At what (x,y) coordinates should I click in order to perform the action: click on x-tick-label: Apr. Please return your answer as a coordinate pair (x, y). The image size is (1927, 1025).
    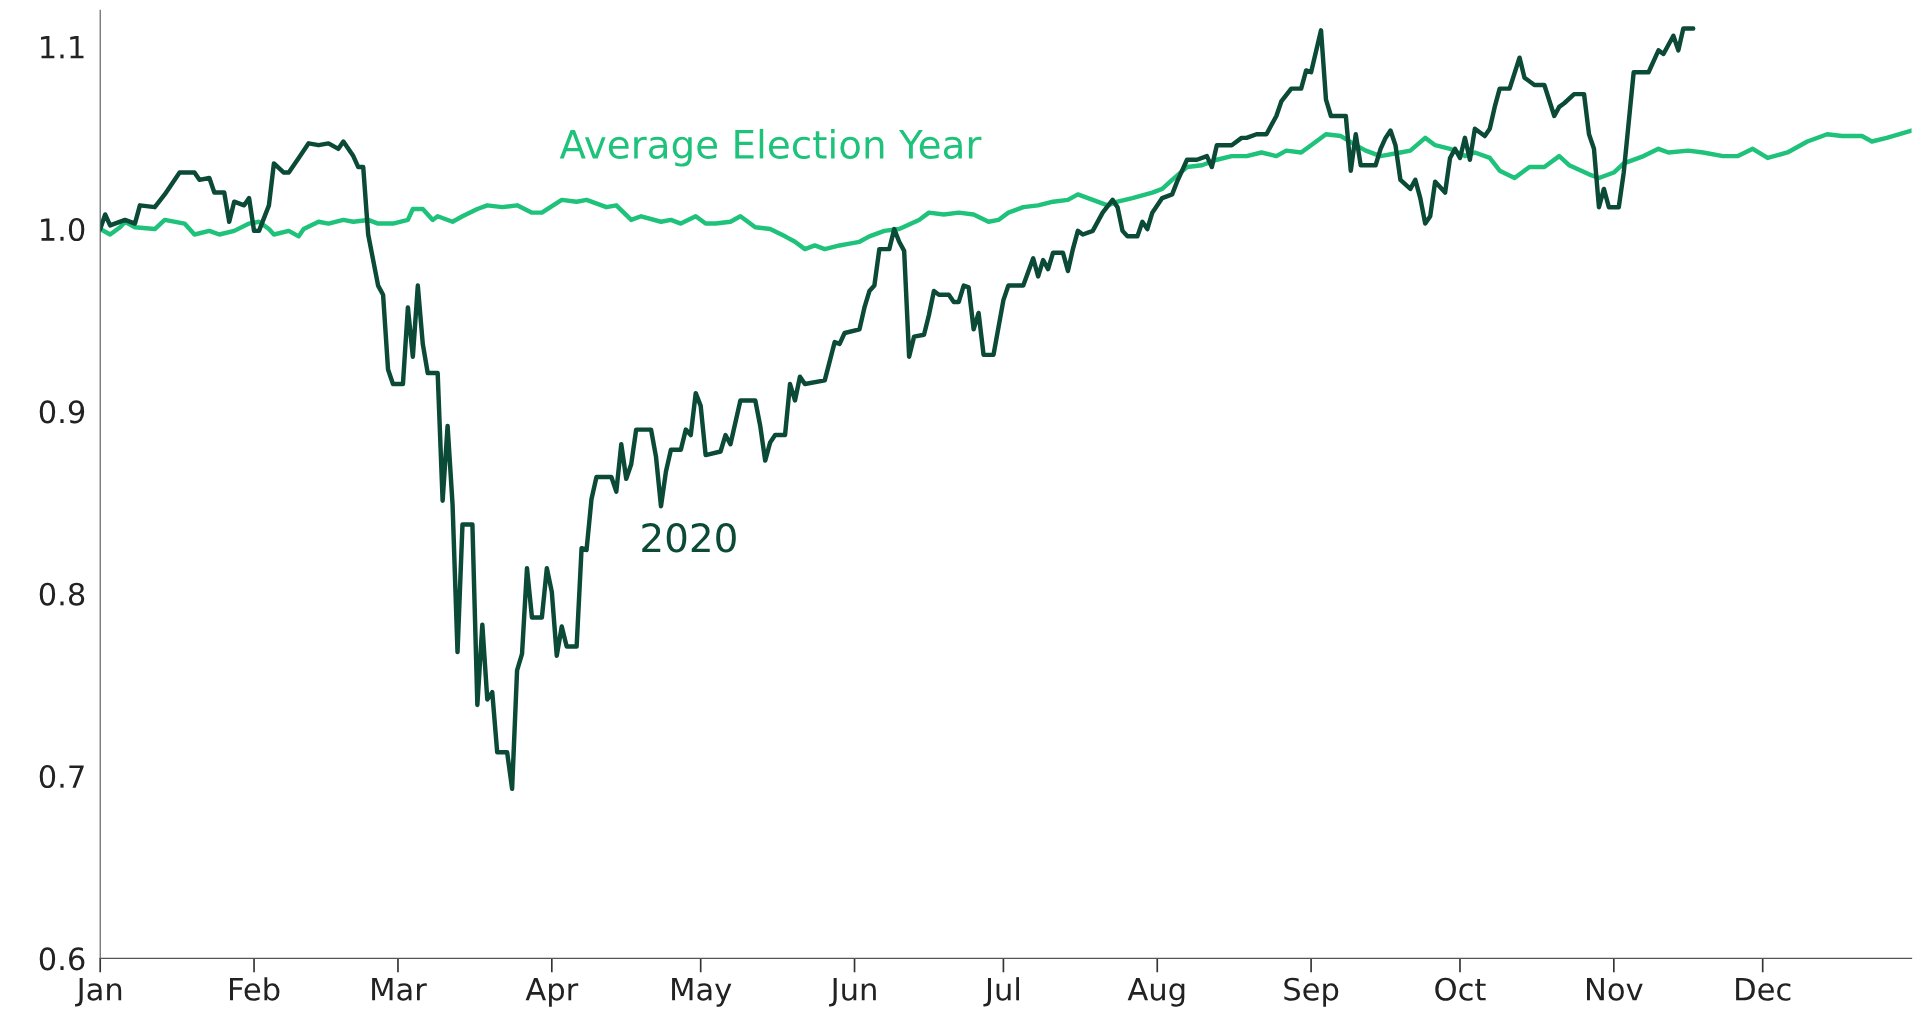
    Looking at the image, I should click on (552, 992).